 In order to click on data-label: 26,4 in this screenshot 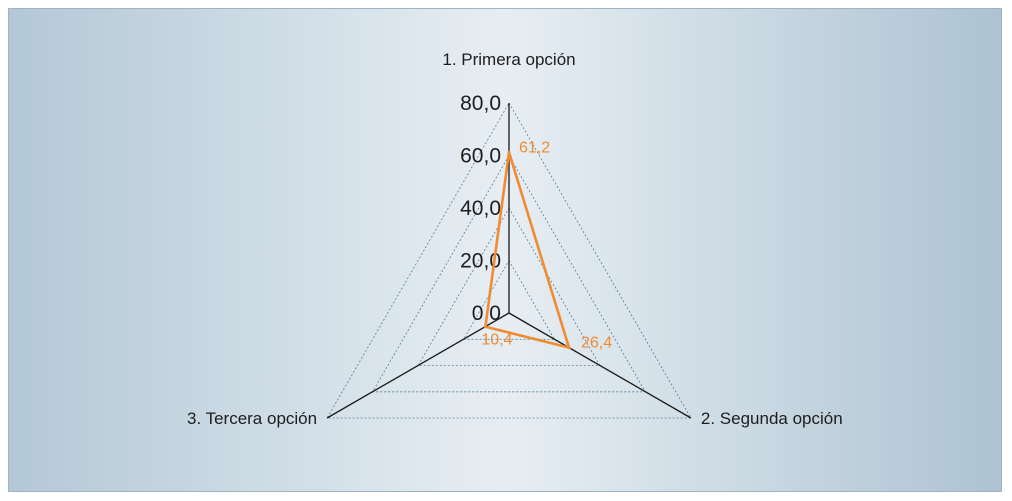, I will do `click(596, 343)`.